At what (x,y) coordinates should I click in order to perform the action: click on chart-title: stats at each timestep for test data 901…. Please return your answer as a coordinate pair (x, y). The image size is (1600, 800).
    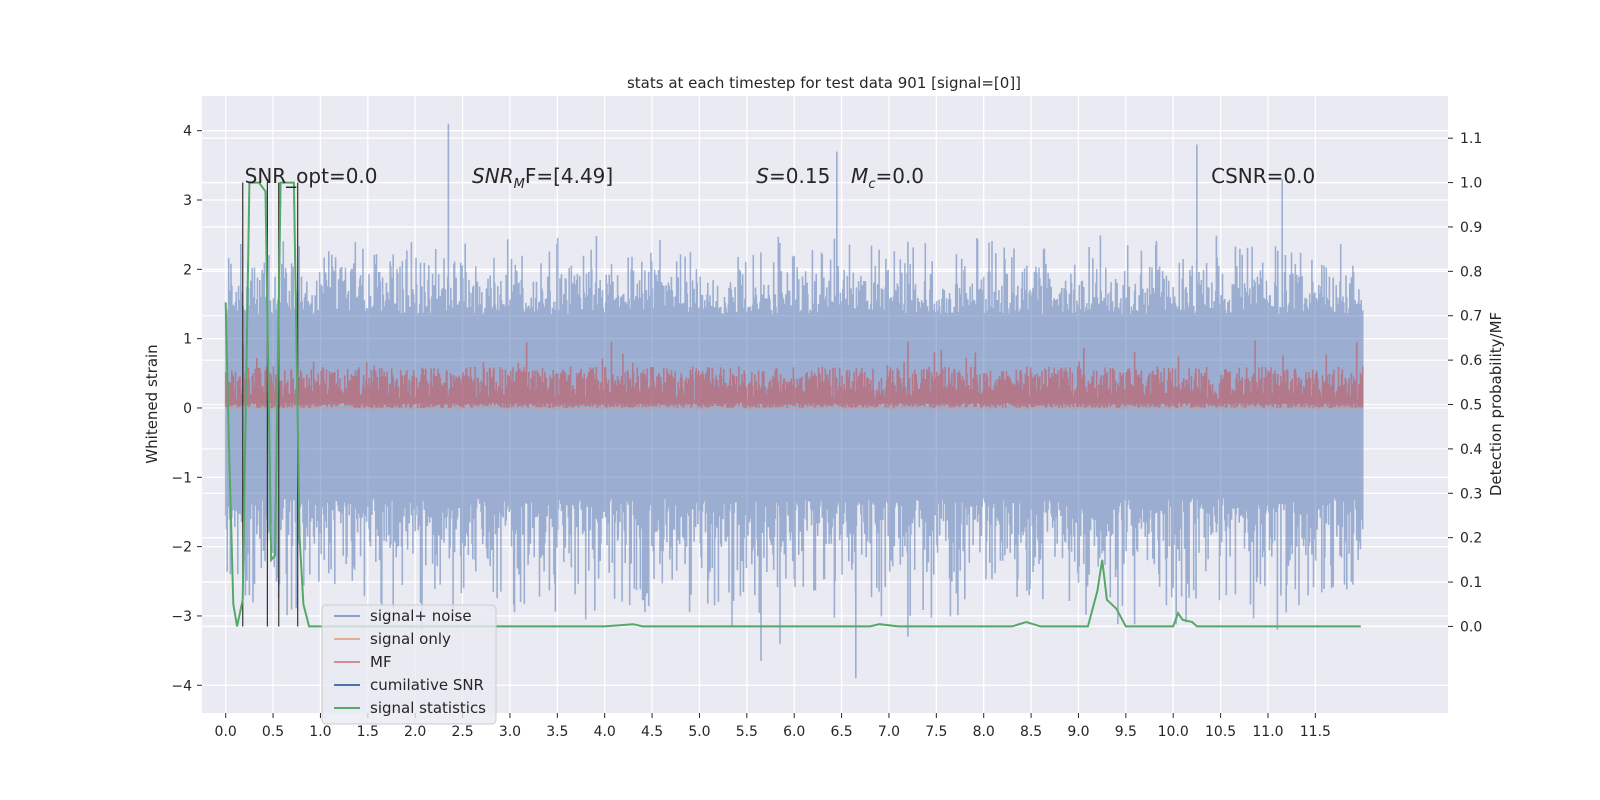
    Looking at the image, I should click on (824, 83).